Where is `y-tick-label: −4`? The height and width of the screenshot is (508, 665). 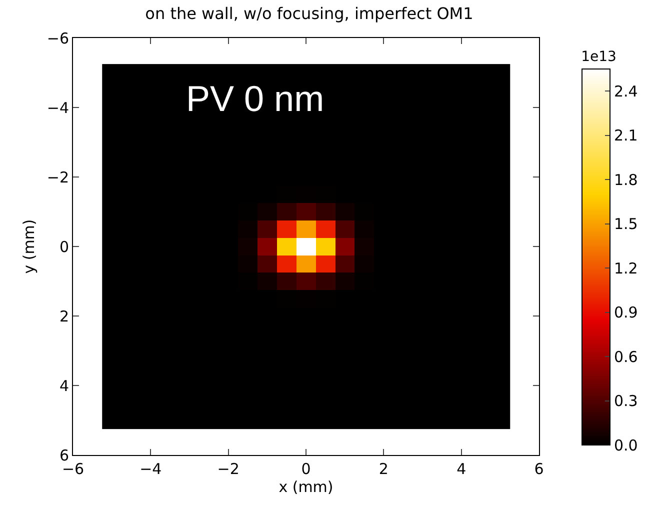
y-tick-label: −4 is located at coordinates (57, 107).